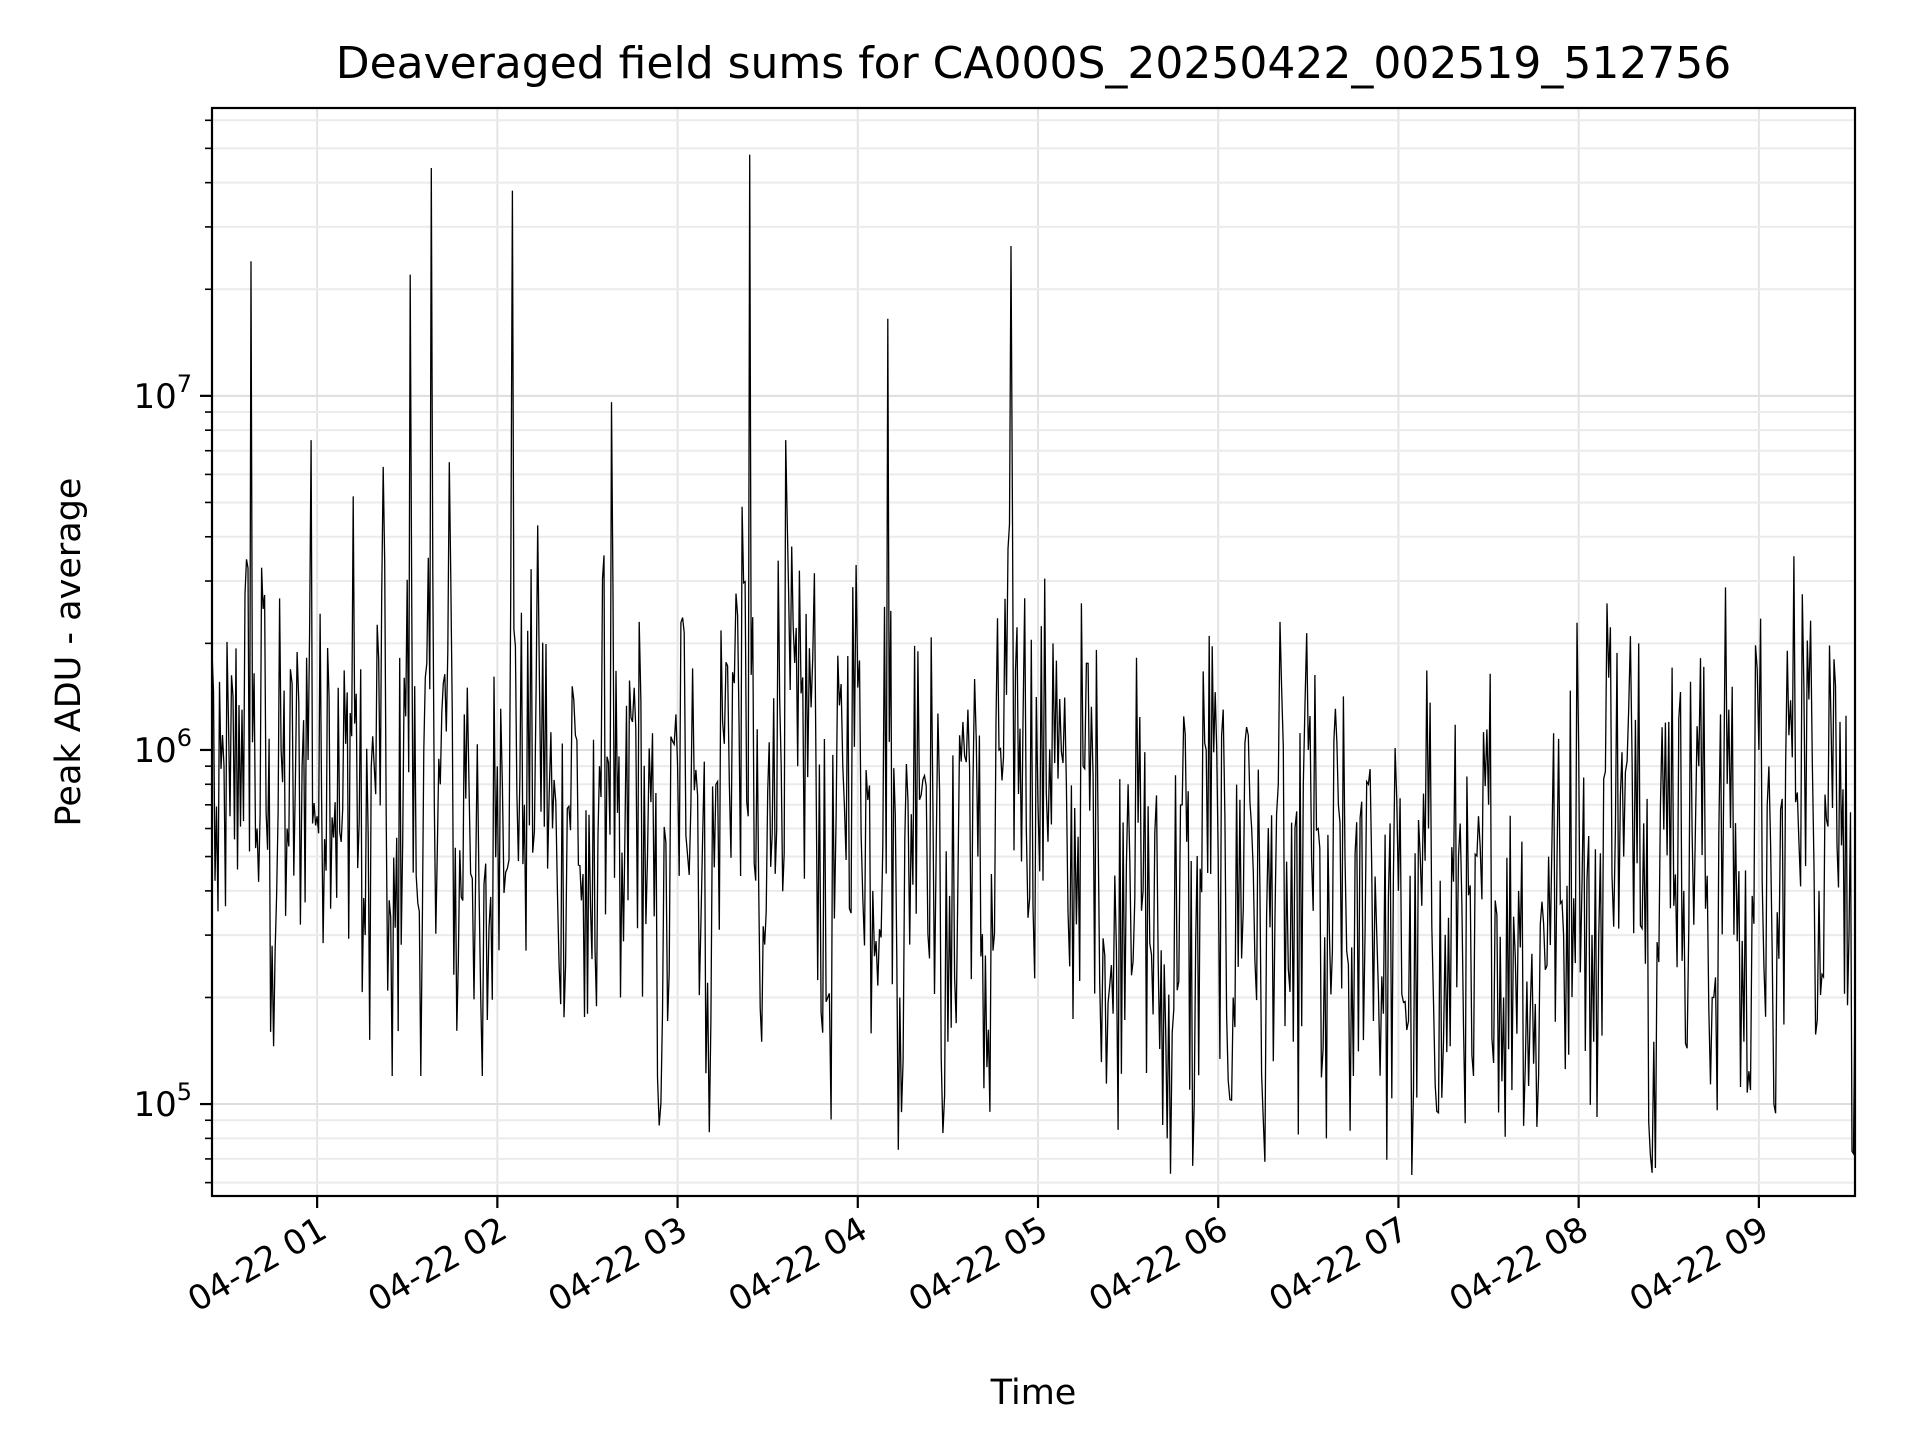  I want to click on x-tick-label: 04-22 02, so click(437, 1264).